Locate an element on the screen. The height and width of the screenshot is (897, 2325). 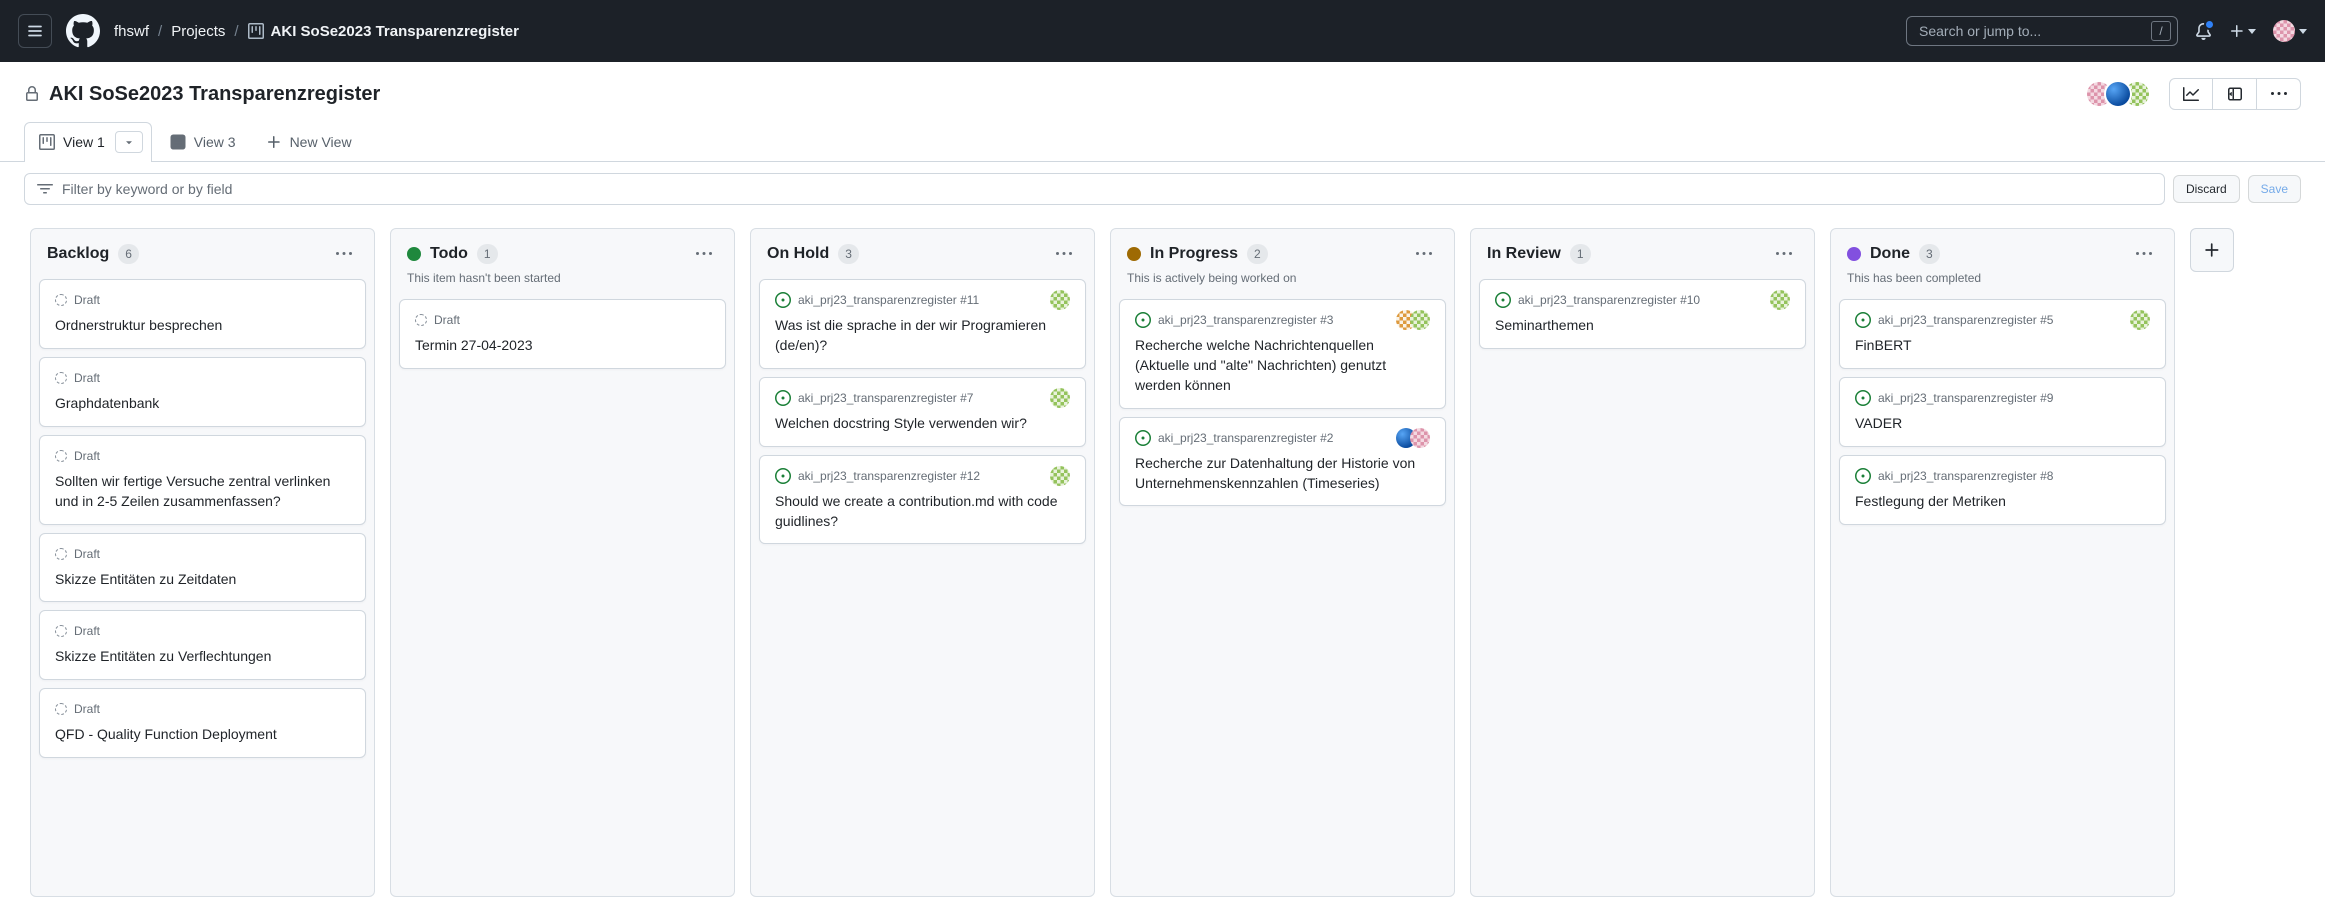
draft-card: Draft Ordnerstruktur besprechen is located at coordinates (202, 314).